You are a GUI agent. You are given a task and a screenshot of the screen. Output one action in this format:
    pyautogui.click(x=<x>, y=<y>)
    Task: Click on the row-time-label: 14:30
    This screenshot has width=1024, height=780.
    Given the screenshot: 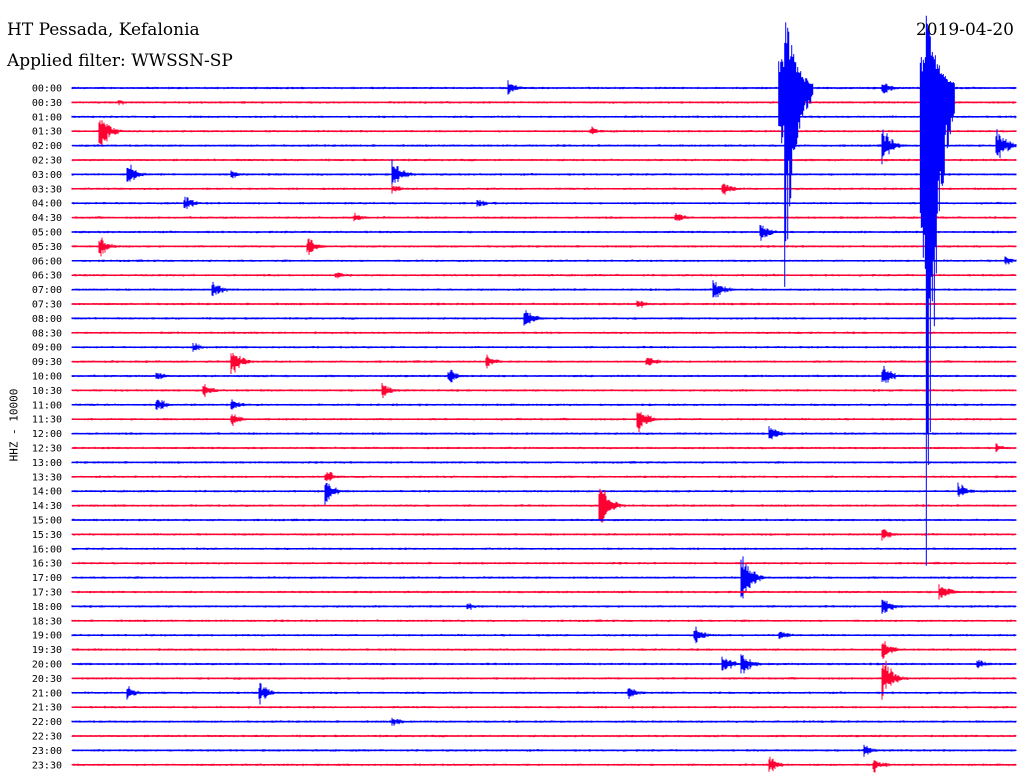 What is the action you would take?
    pyautogui.click(x=47, y=506)
    